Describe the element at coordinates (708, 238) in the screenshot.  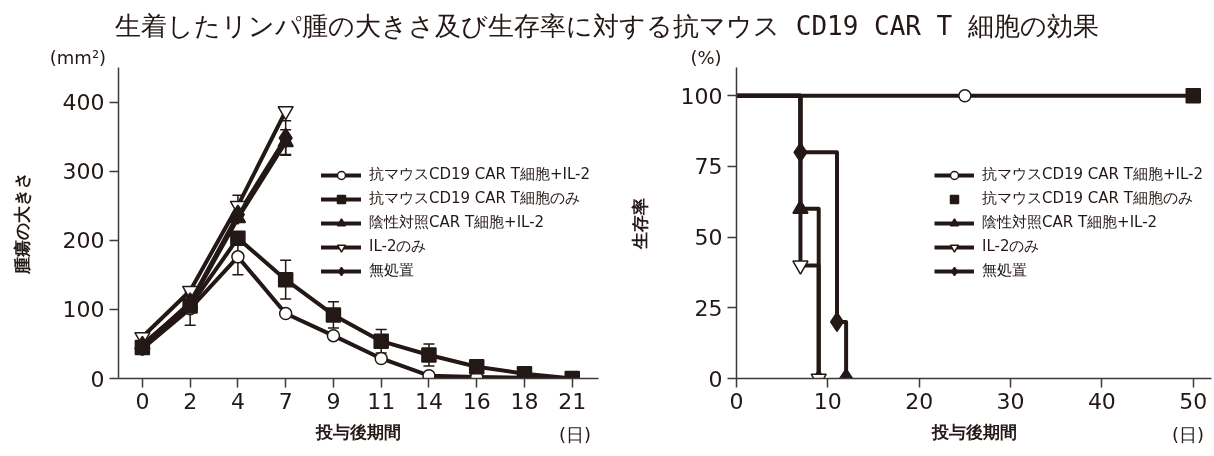
I see `y-tick-label: 50` at that location.